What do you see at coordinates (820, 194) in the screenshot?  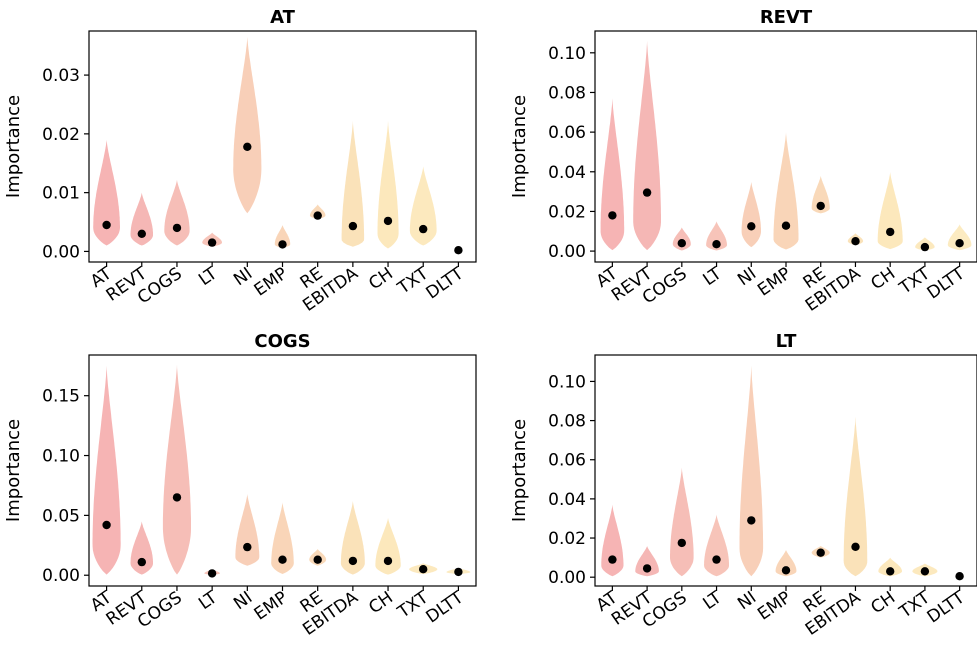 I see `violin-re` at bounding box center [820, 194].